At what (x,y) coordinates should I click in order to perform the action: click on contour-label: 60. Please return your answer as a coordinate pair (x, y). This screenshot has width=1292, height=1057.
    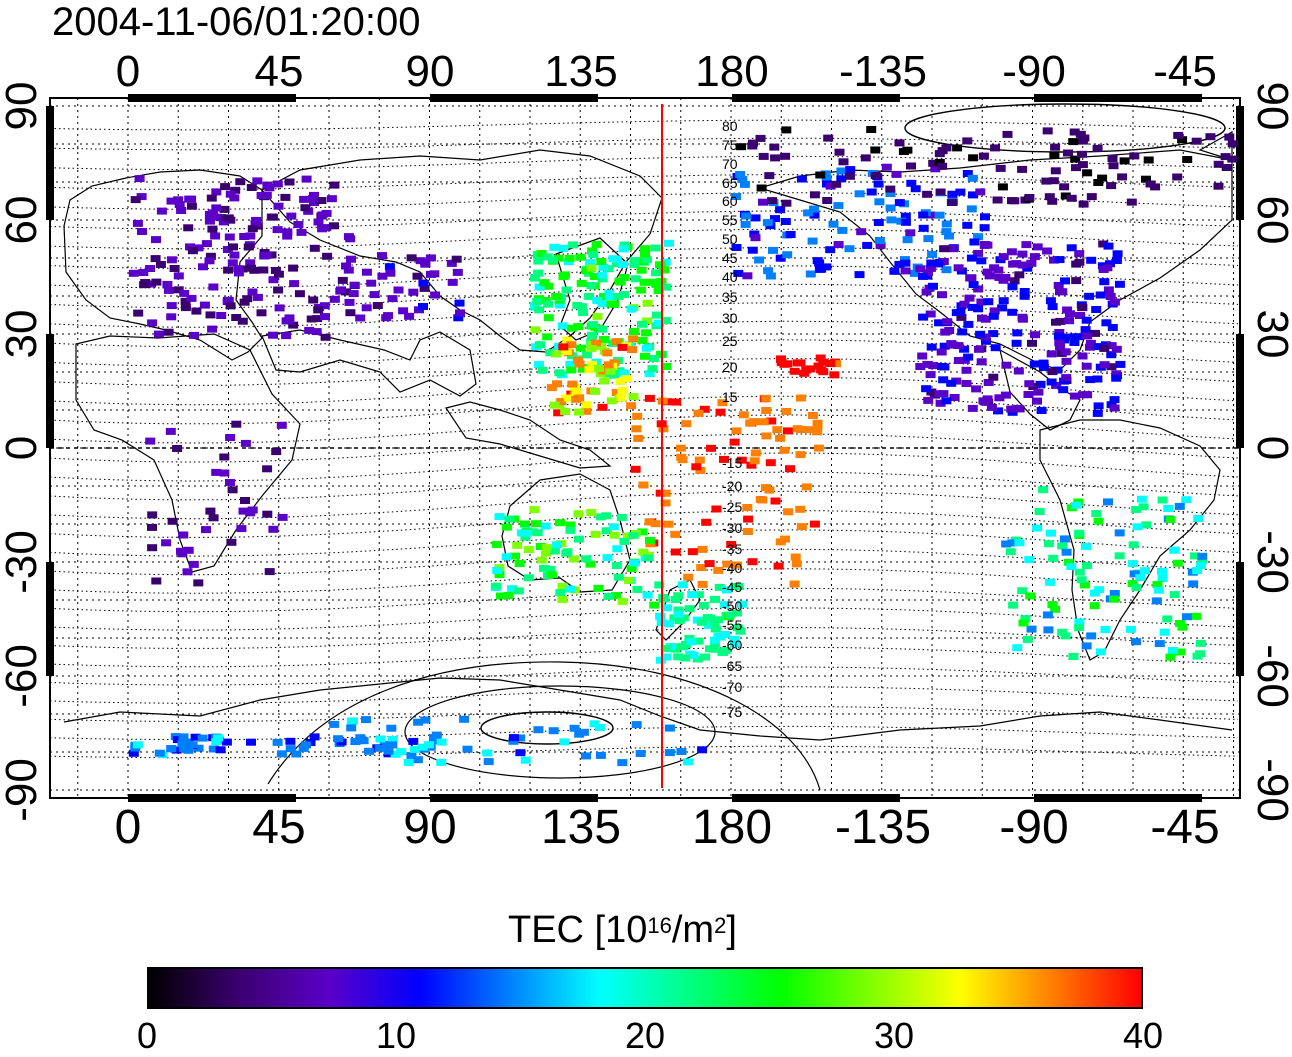
    Looking at the image, I should click on (730, 201).